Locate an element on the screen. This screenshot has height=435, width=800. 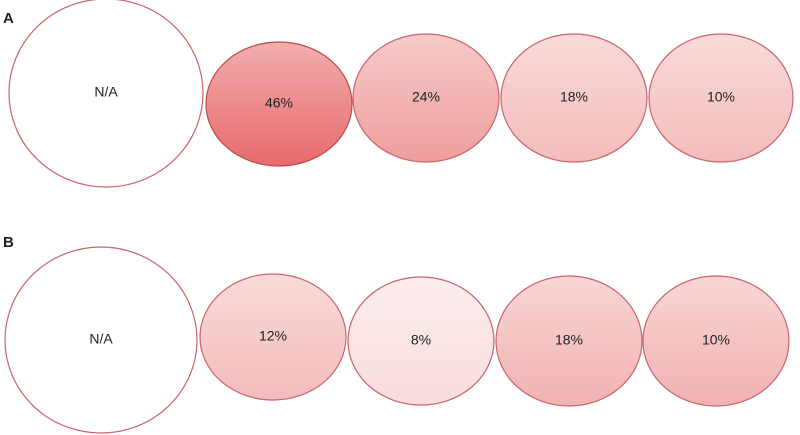
panel-label: A is located at coordinates (8, 18).